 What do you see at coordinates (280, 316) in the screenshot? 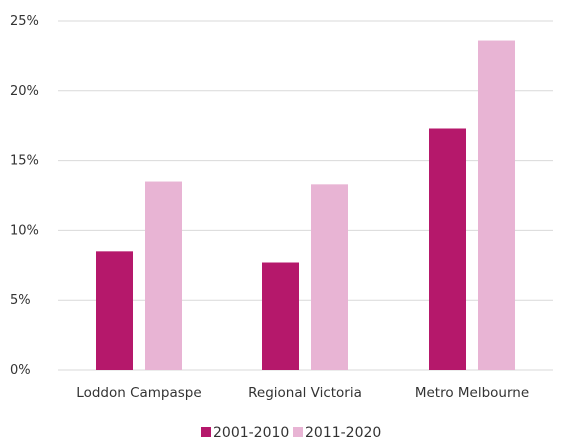
I see `bar-2001-2010-regional-victoria` at bounding box center [280, 316].